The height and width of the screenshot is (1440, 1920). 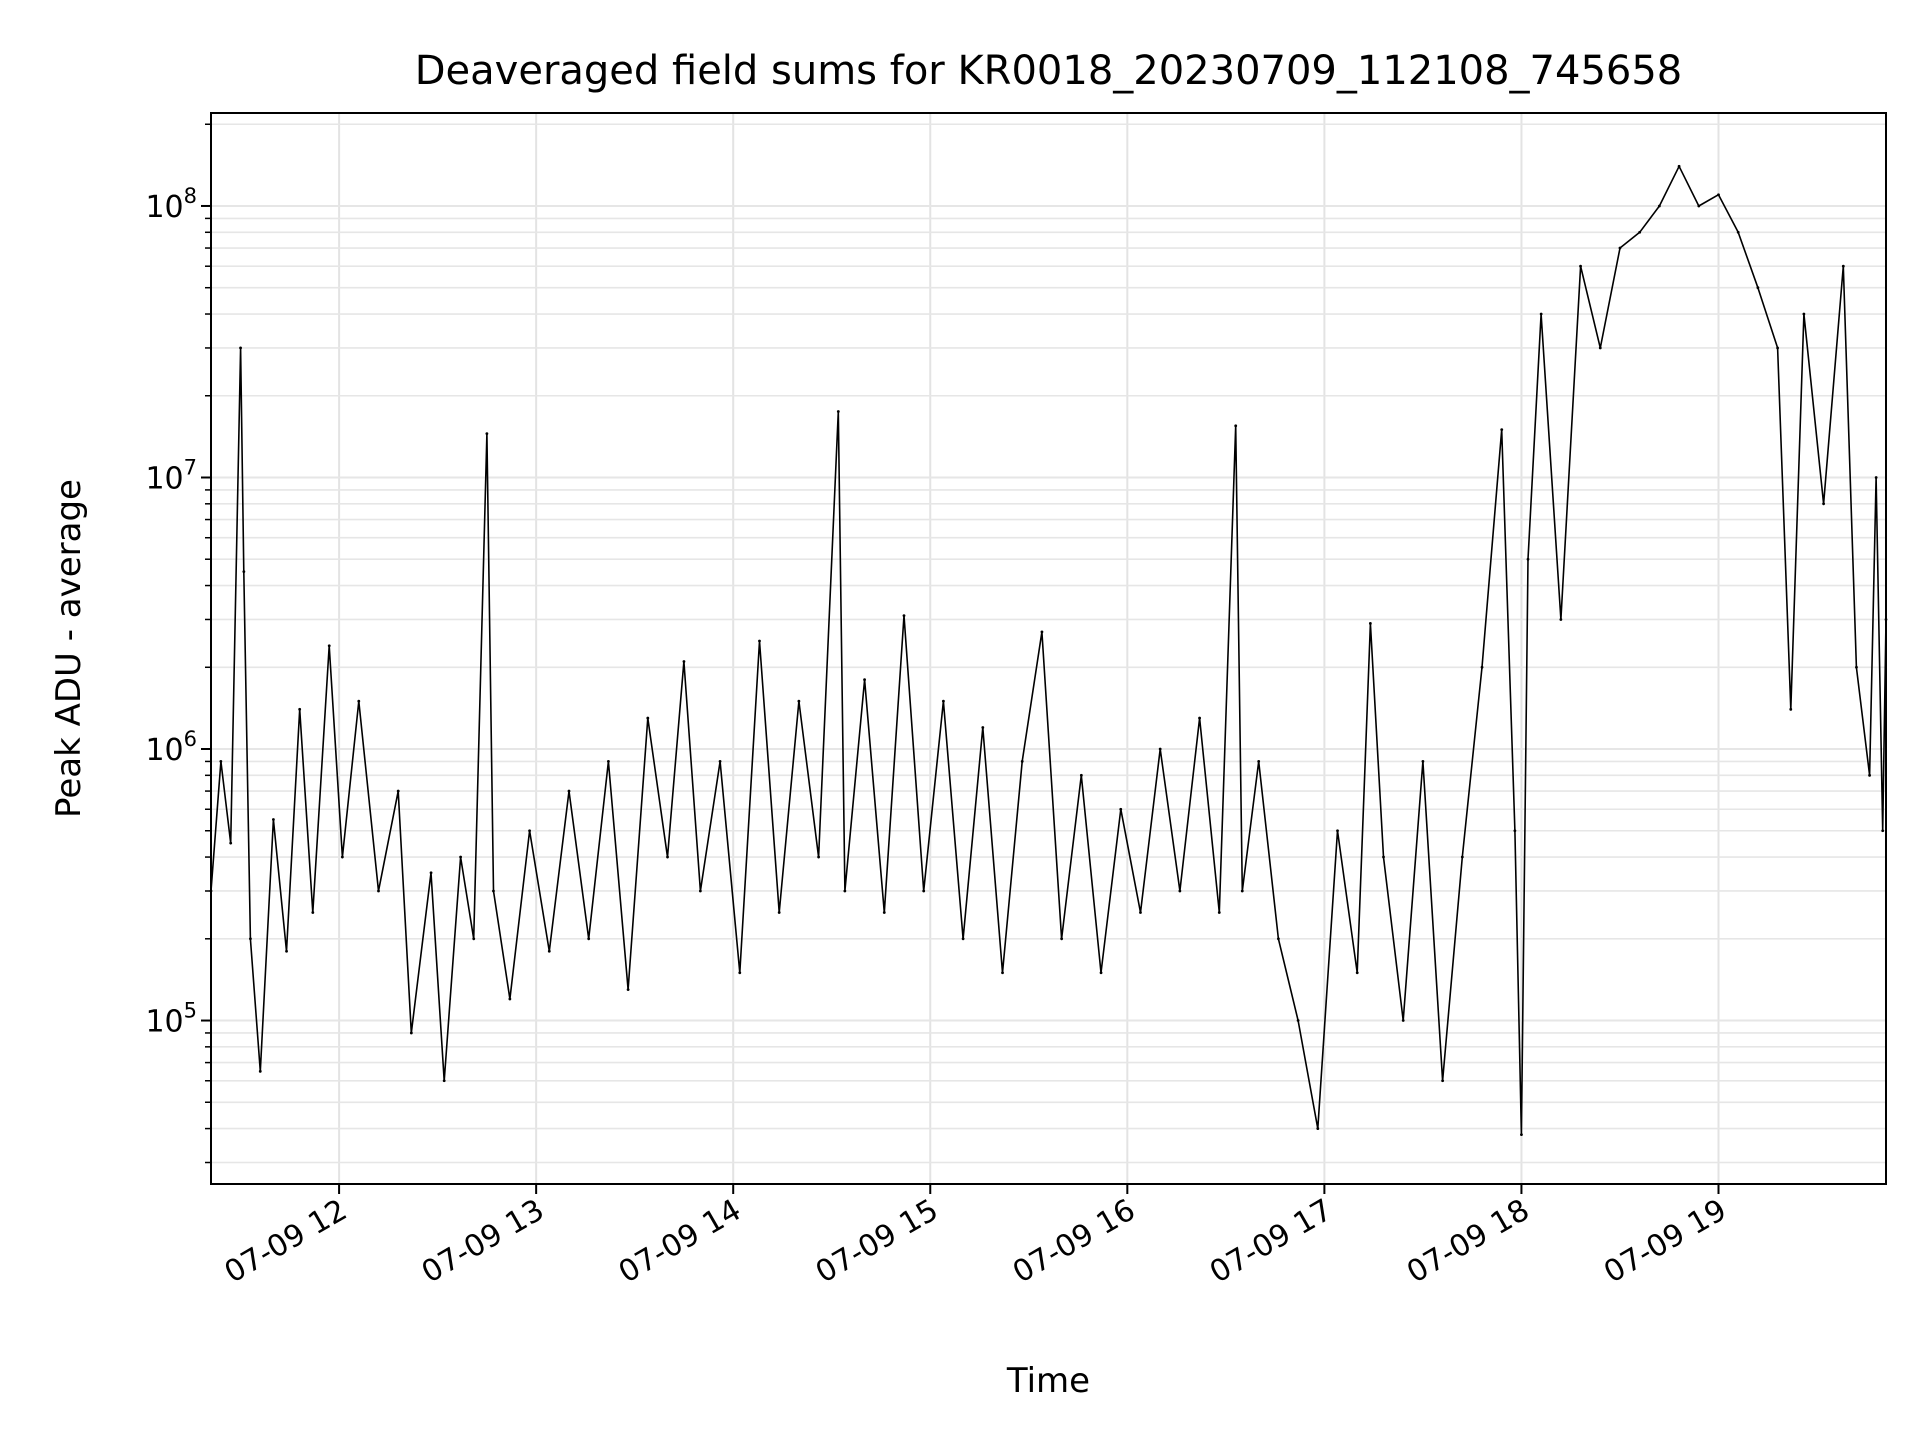 What do you see at coordinates (190, 196) in the screenshot?
I see `y-tick-exponent: 8` at bounding box center [190, 196].